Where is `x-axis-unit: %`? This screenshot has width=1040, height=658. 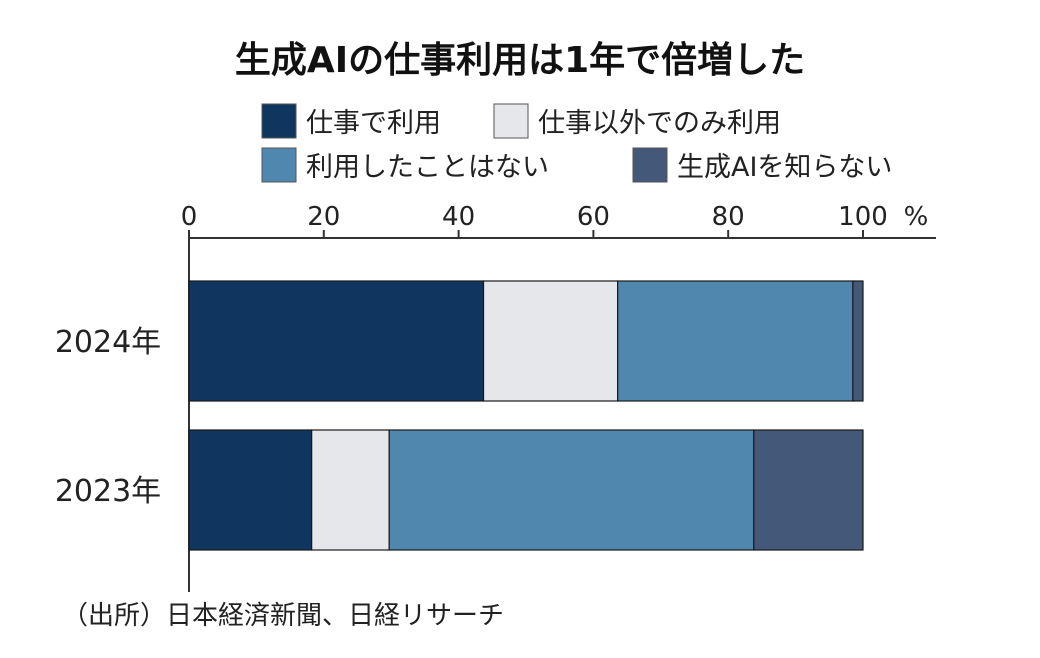
x-axis-unit: % is located at coordinates (916, 217).